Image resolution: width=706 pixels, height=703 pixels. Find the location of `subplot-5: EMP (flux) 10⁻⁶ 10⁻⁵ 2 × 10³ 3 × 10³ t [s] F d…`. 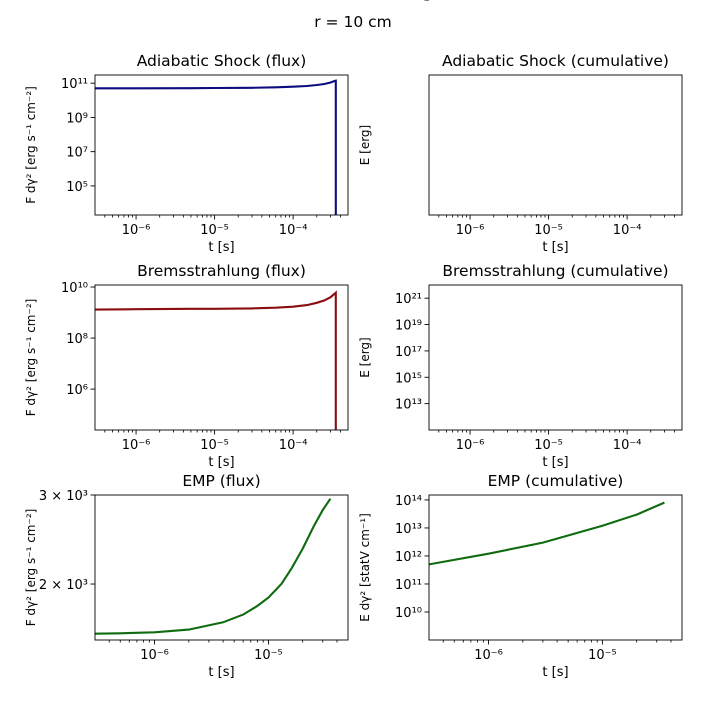

subplot-5: EMP (flux) 10⁻⁶ 10⁻⁵ 2 × 10³ 3 × 10³ t [s] F d… is located at coordinates (186, 576).